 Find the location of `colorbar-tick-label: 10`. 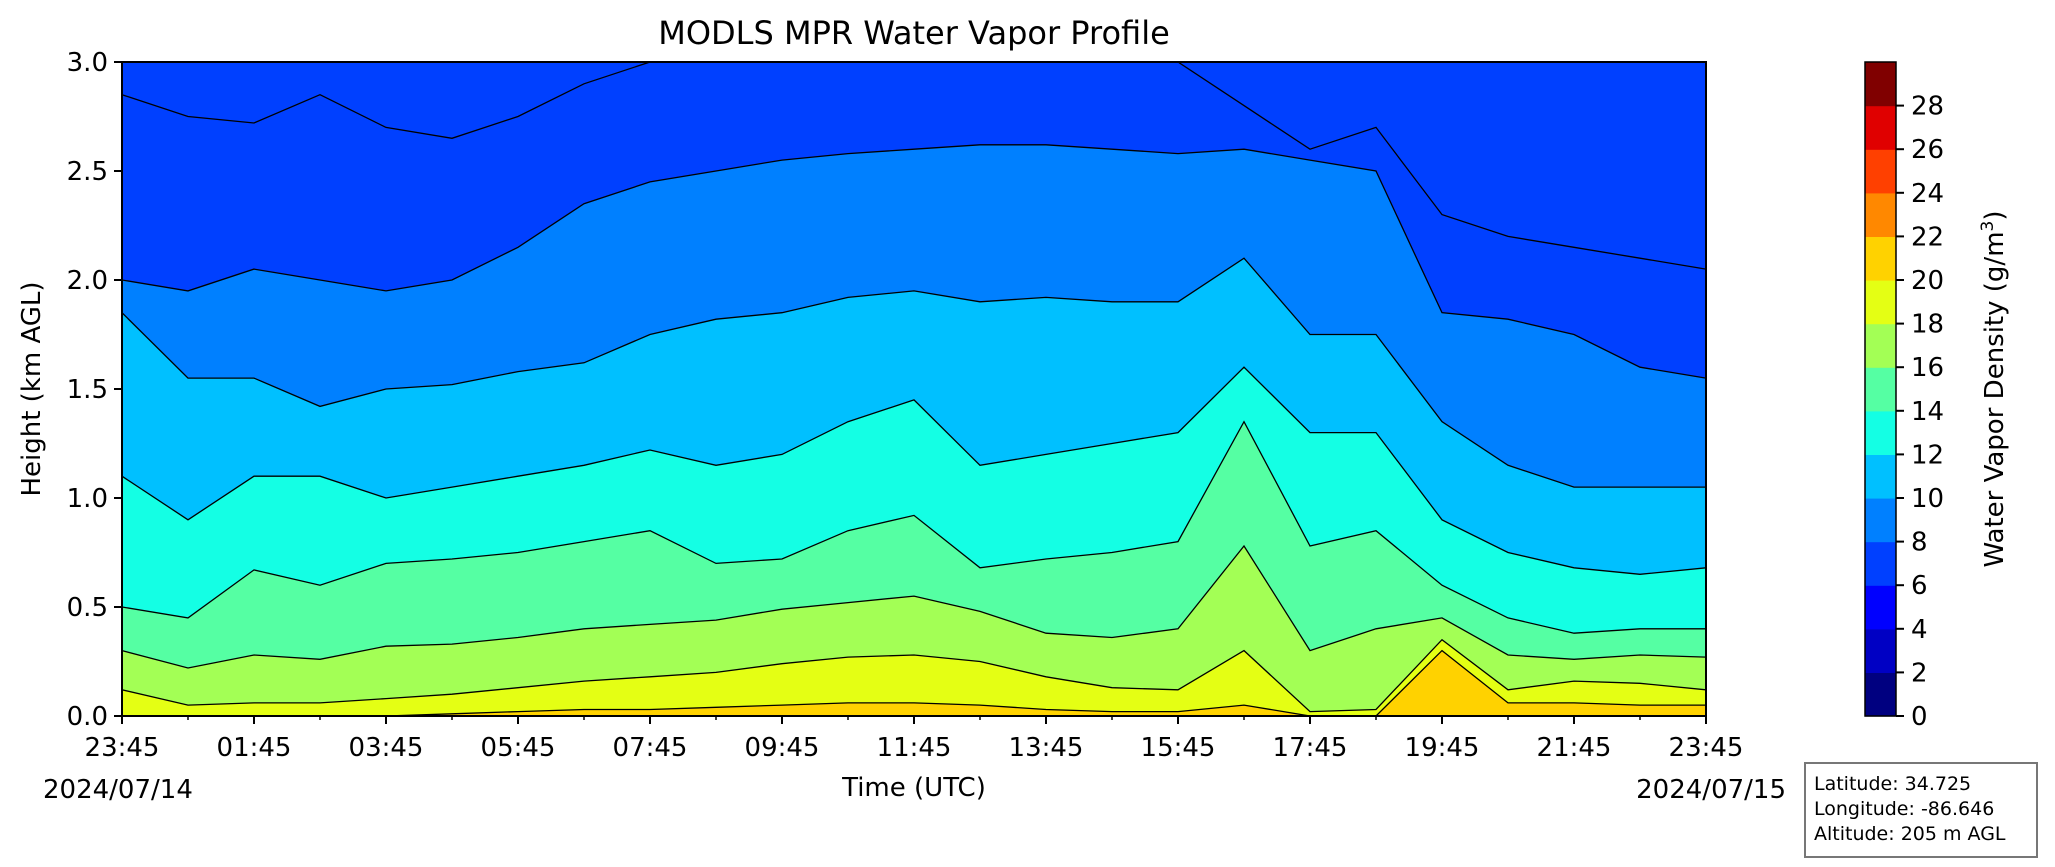

colorbar-tick-label: 10 is located at coordinates (1927, 499).